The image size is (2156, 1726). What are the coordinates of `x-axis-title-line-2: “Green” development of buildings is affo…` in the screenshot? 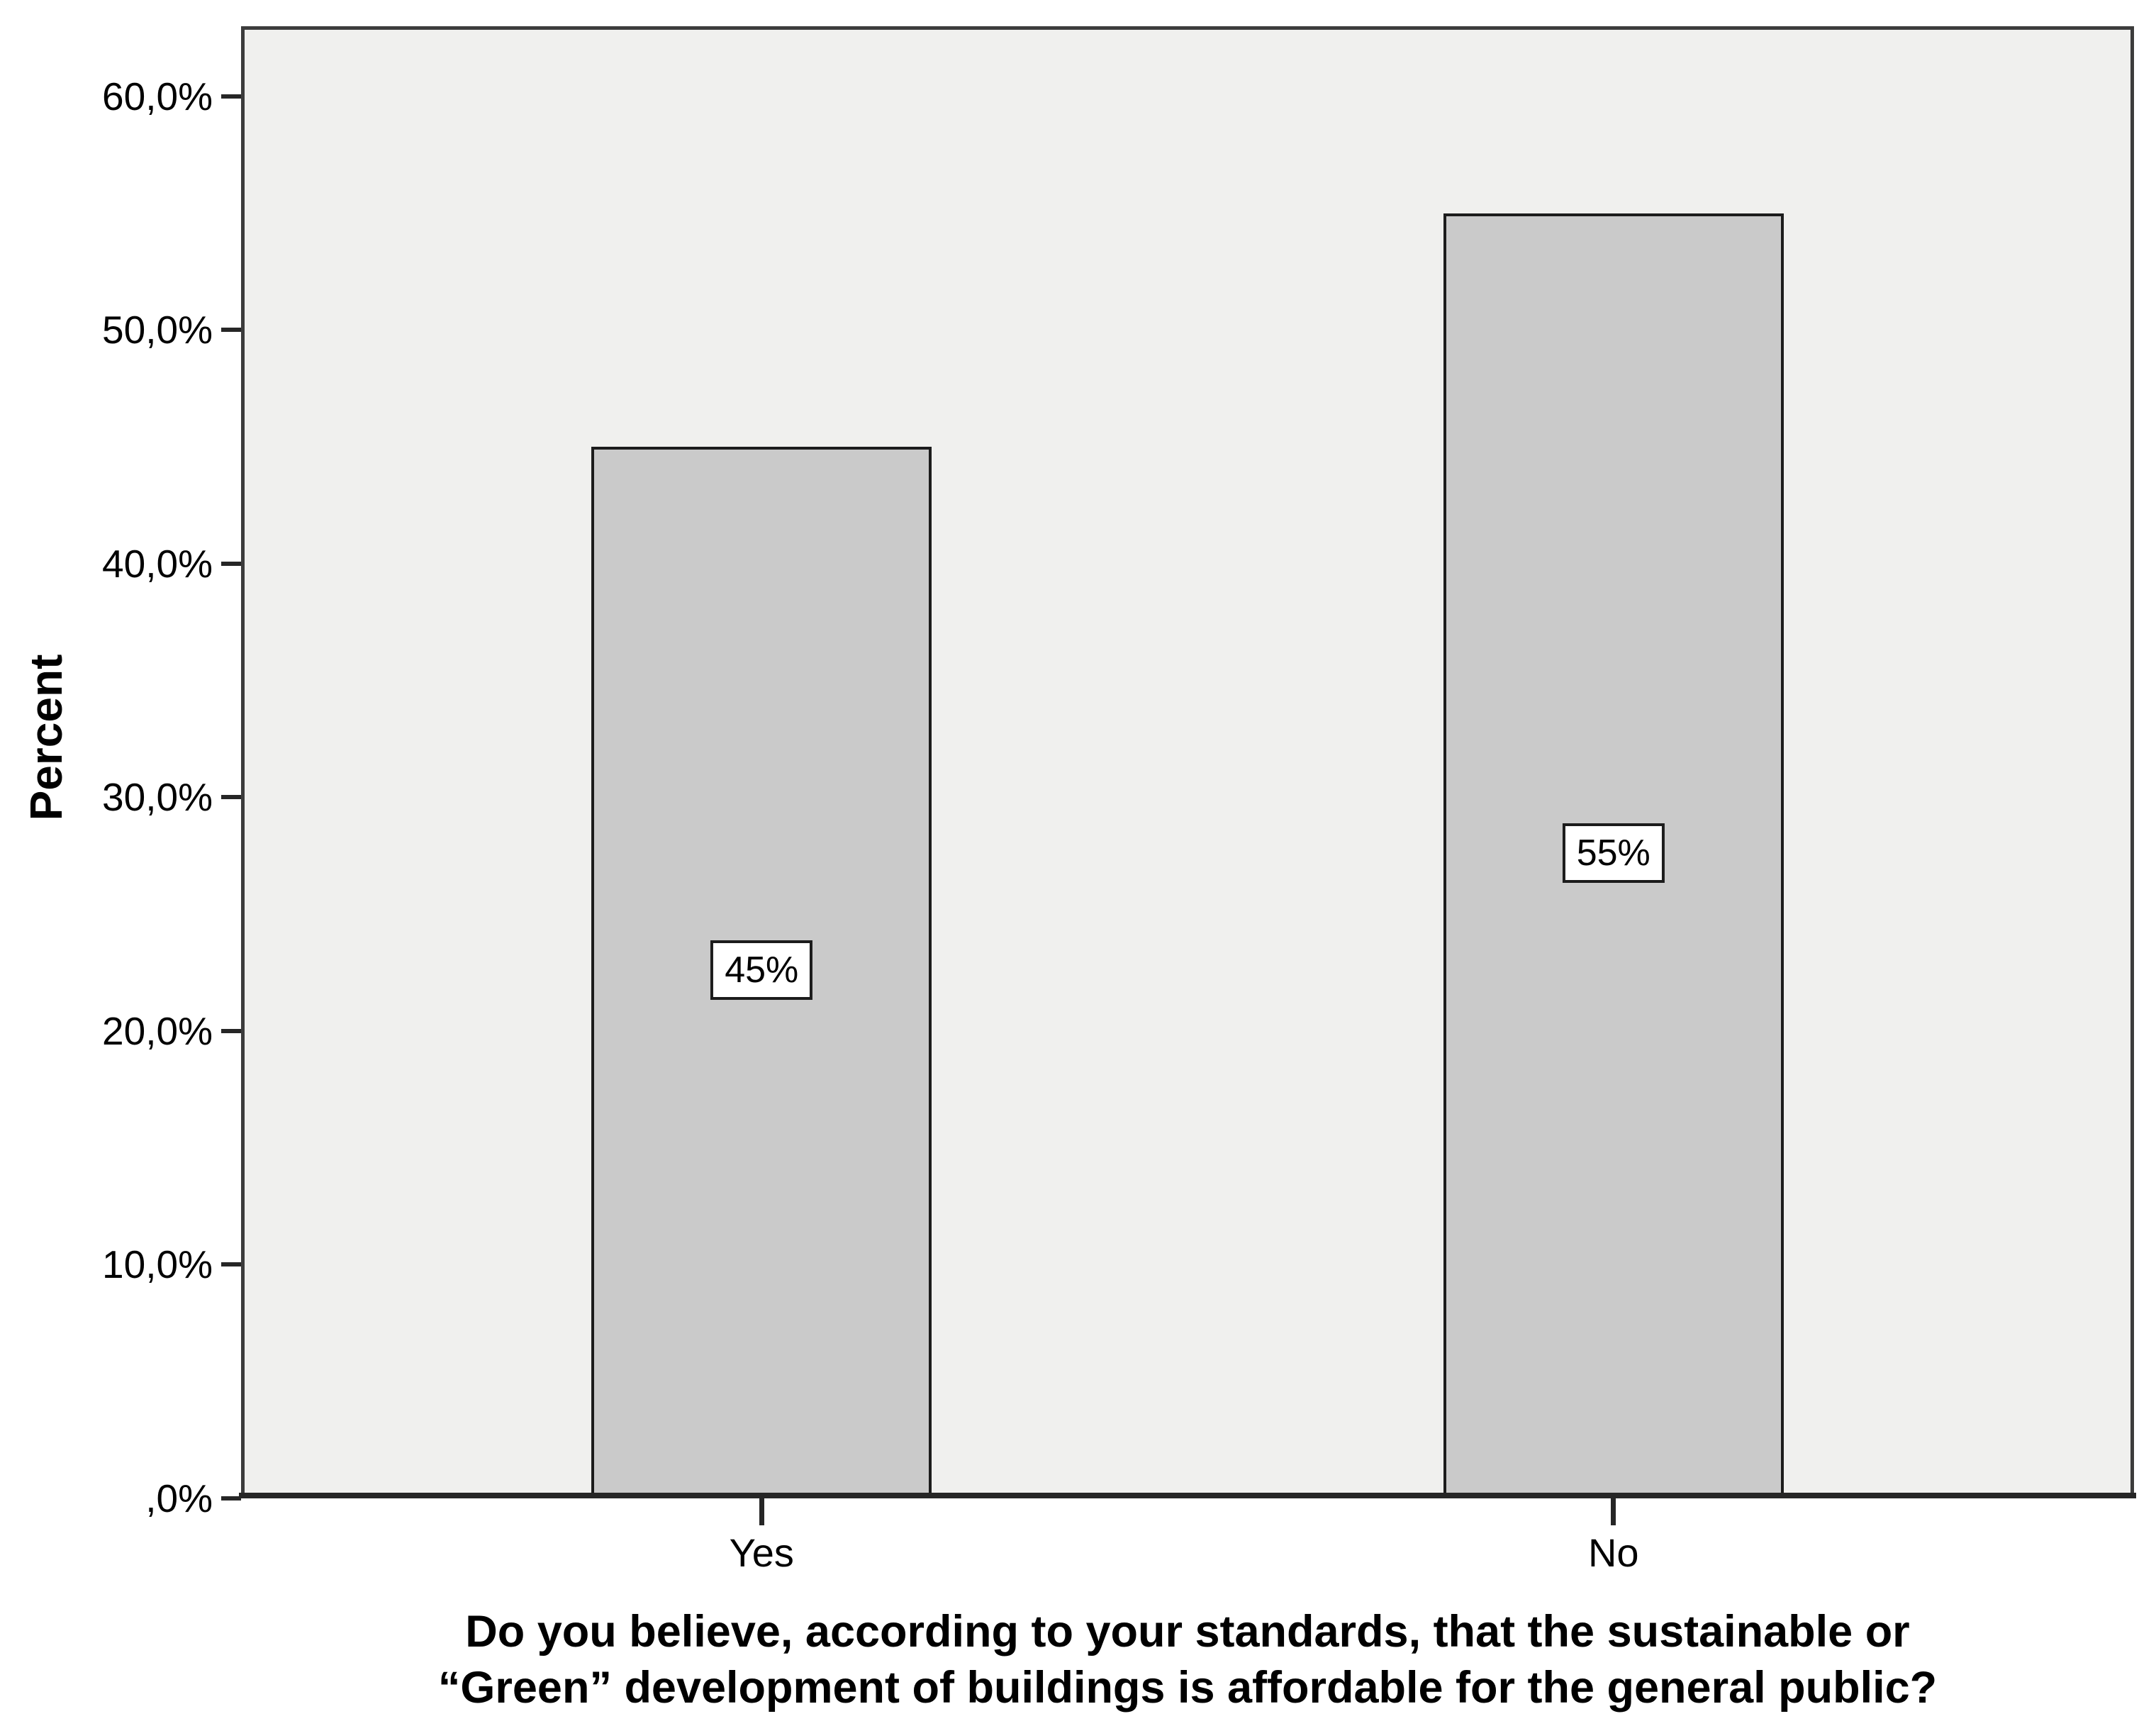 It's located at (1187, 1688).